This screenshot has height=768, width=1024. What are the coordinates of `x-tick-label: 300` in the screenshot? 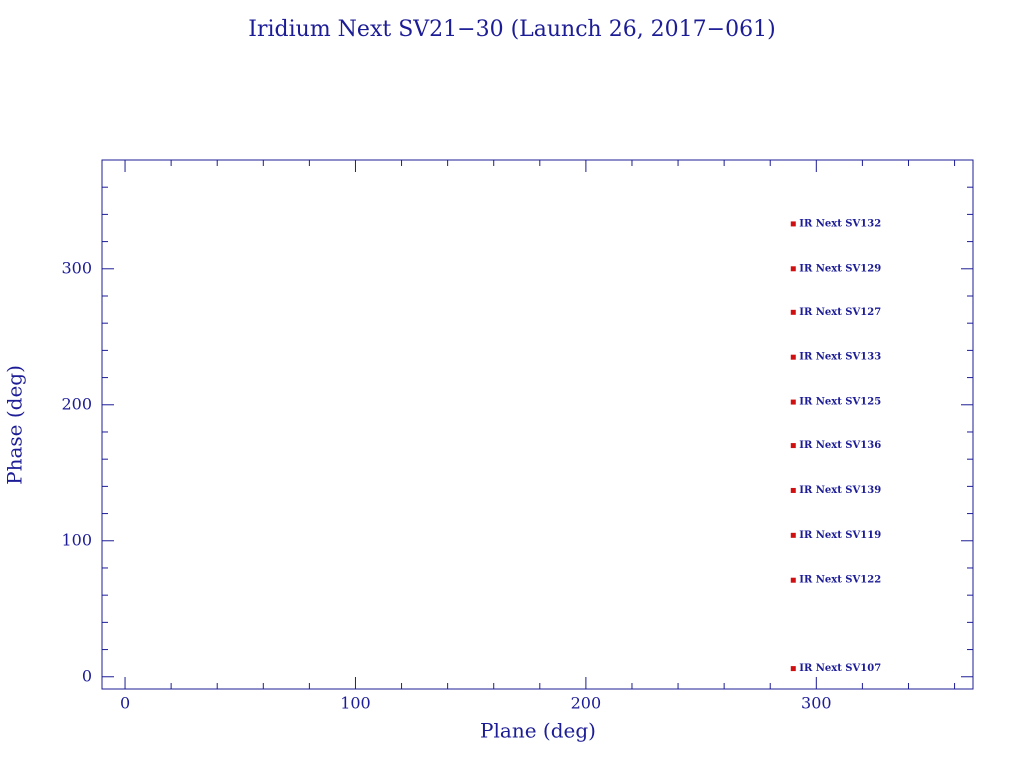 It's located at (816, 703).